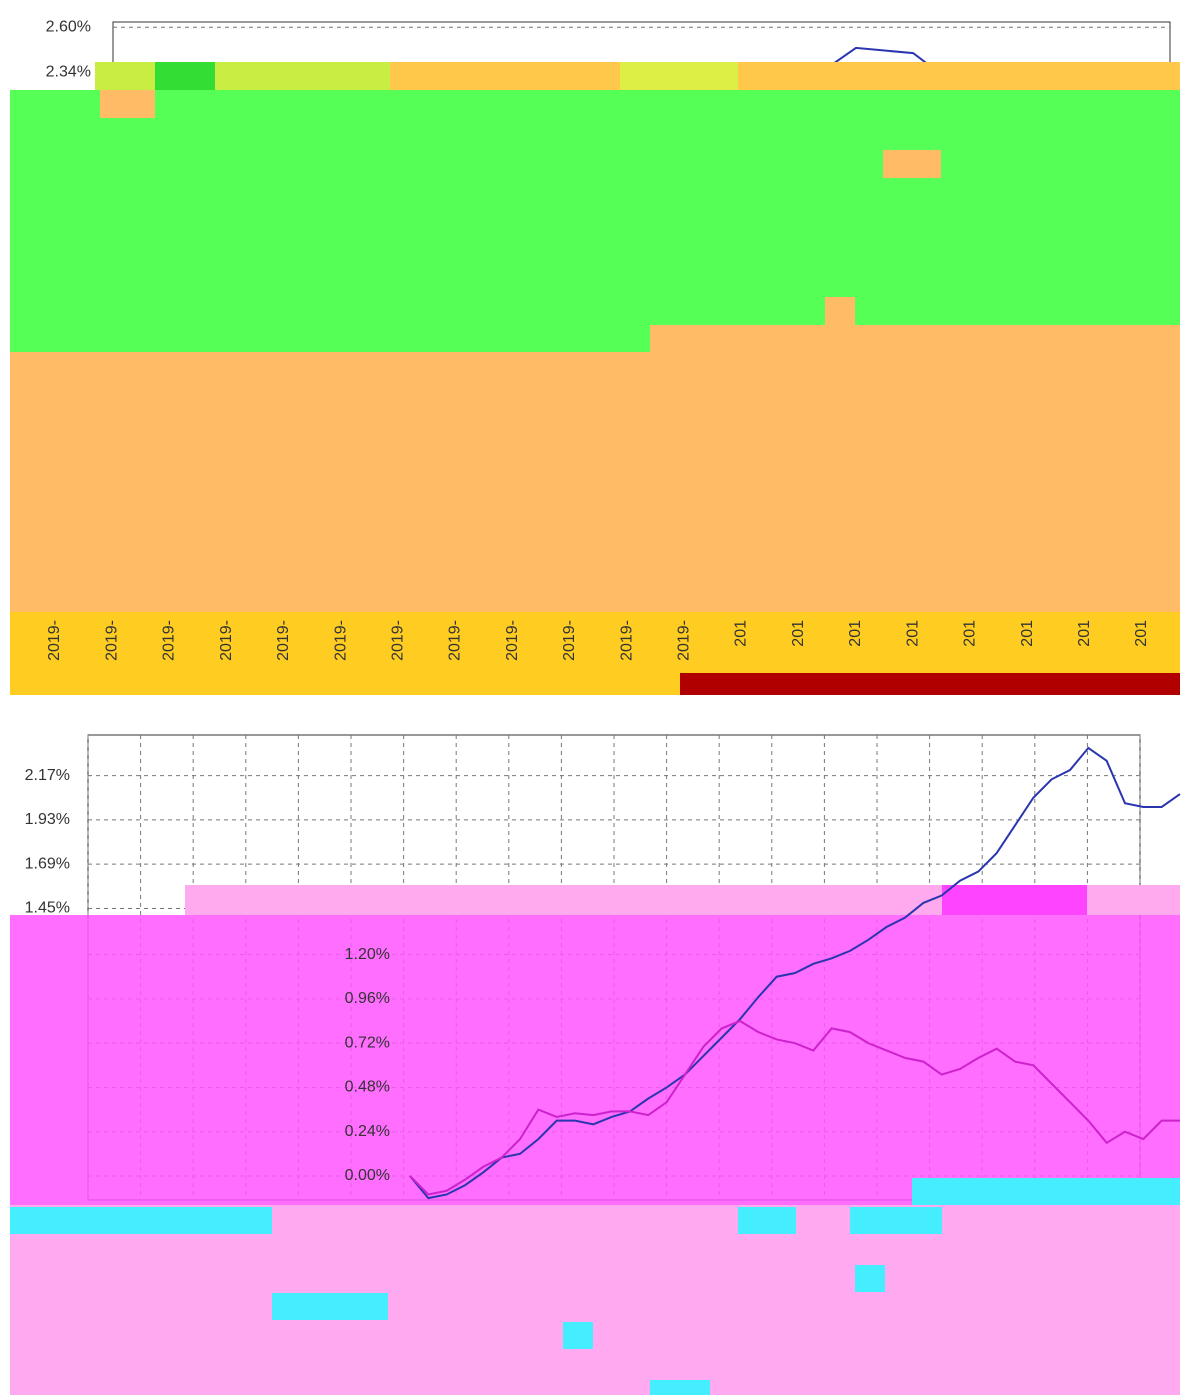 The width and height of the screenshot is (1181, 1395). Describe the element at coordinates (47, 908) in the screenshot. I see `y-tick-label: 1.45%` at that location.